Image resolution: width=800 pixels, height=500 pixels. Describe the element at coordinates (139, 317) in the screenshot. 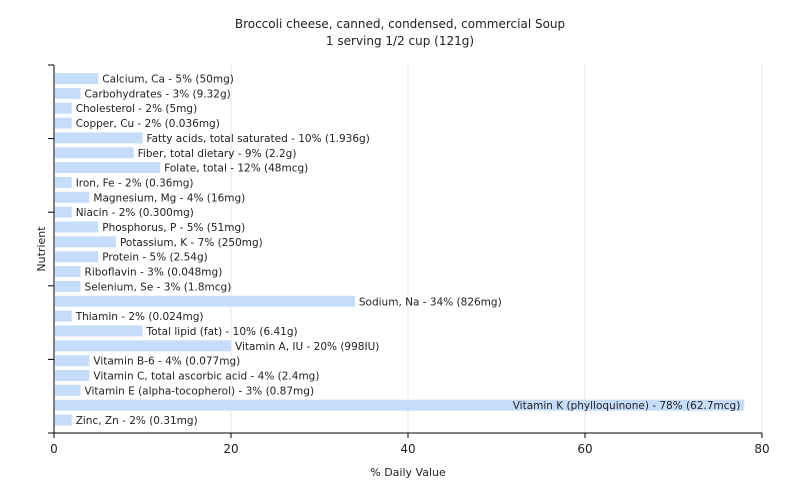

I see `bar-label: Thiamin - 2% (0.024mg)` at that location.